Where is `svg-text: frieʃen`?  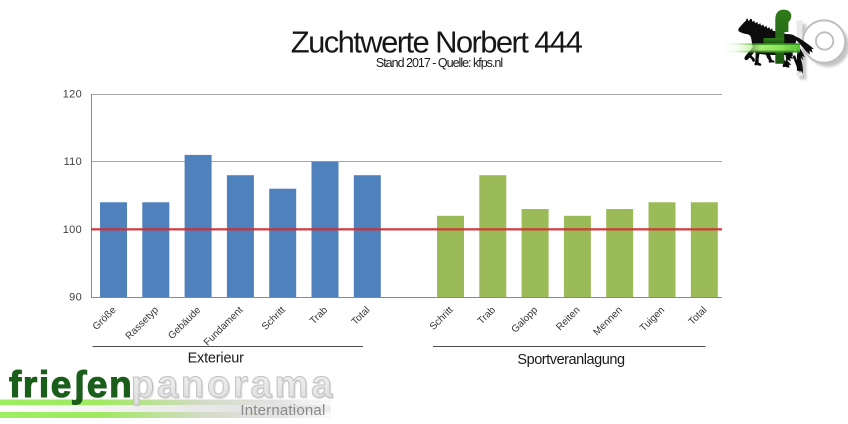 svg-text: frieʃen is located at coordinates (71, 384).